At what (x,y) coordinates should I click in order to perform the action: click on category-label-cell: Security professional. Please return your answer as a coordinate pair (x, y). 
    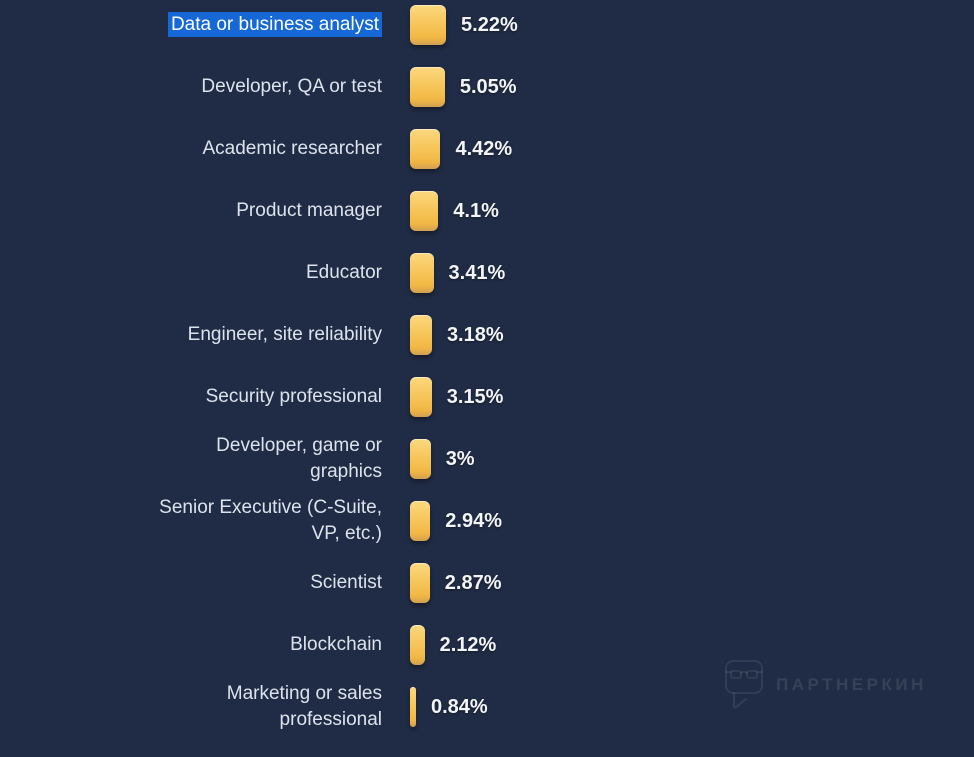
    Looking at the image, I should click on (262, 397).